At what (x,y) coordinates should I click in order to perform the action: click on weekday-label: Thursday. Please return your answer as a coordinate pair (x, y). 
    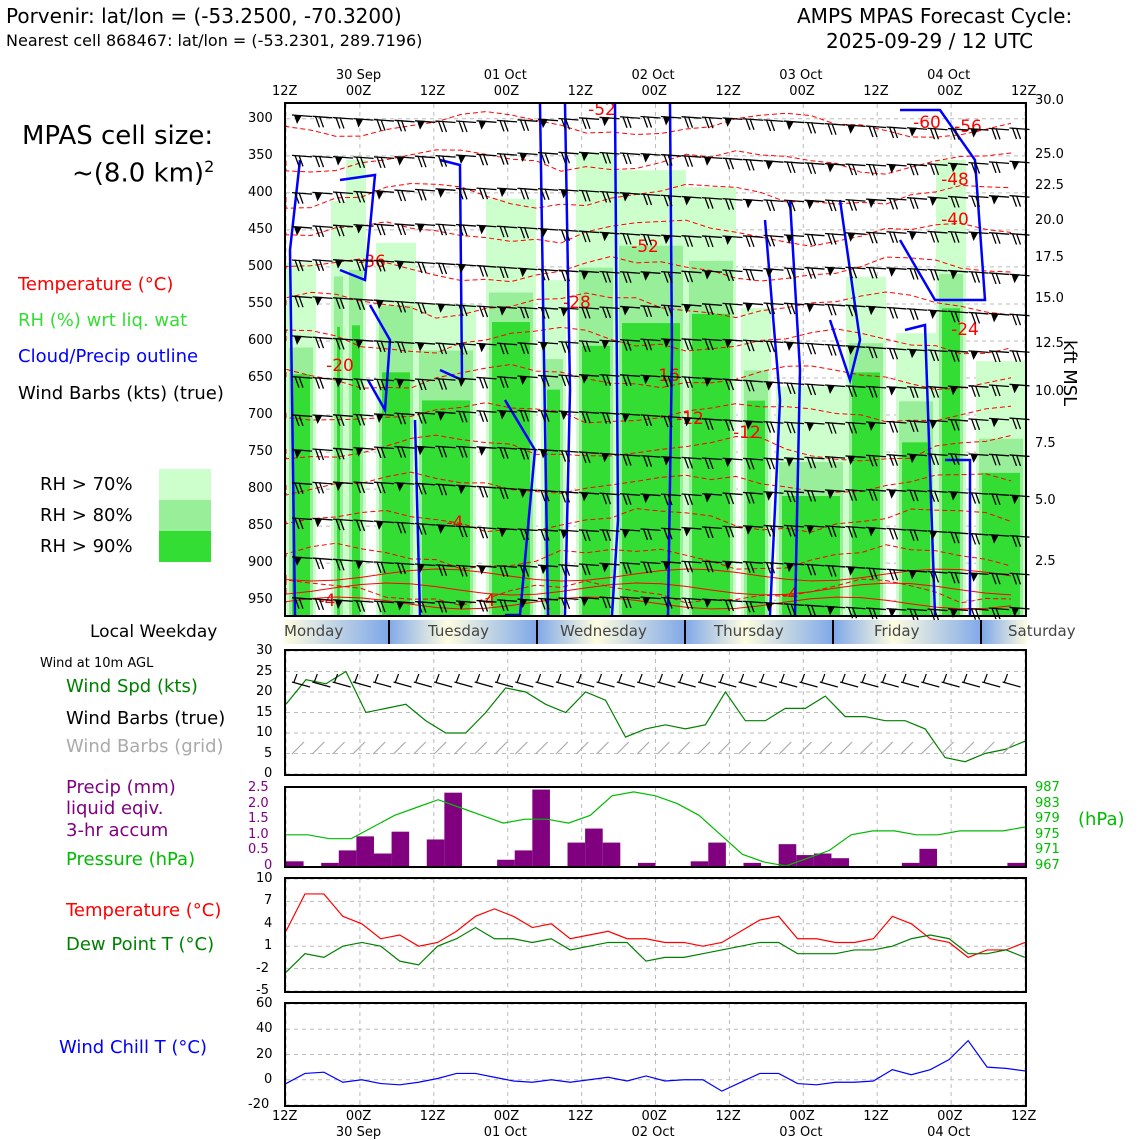
    Looking at the image, I should click on (749, 631).